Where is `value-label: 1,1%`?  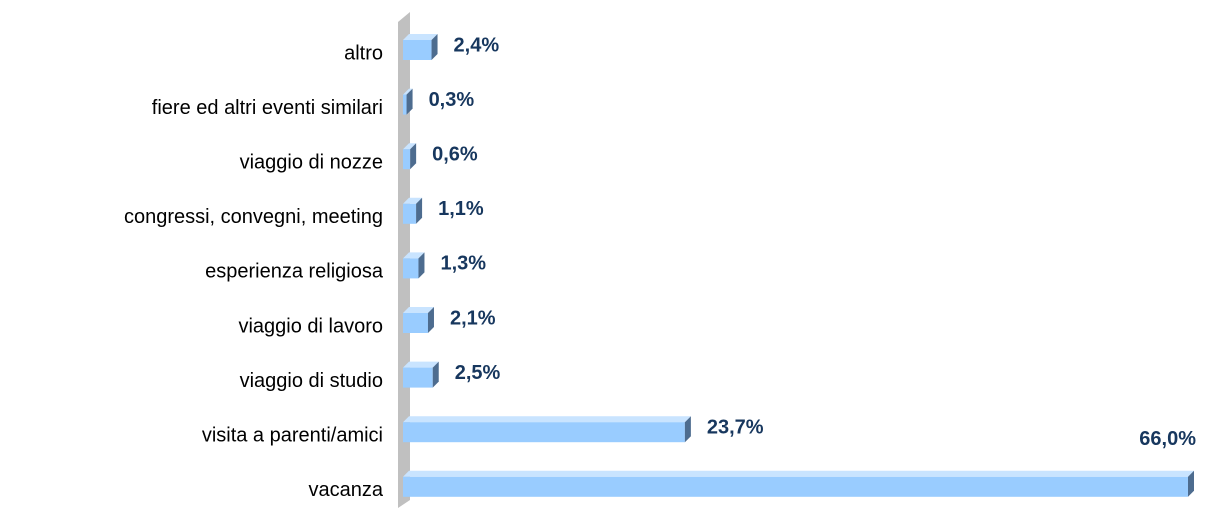 value-label: 1,1% is located at coordinates (461, 209).